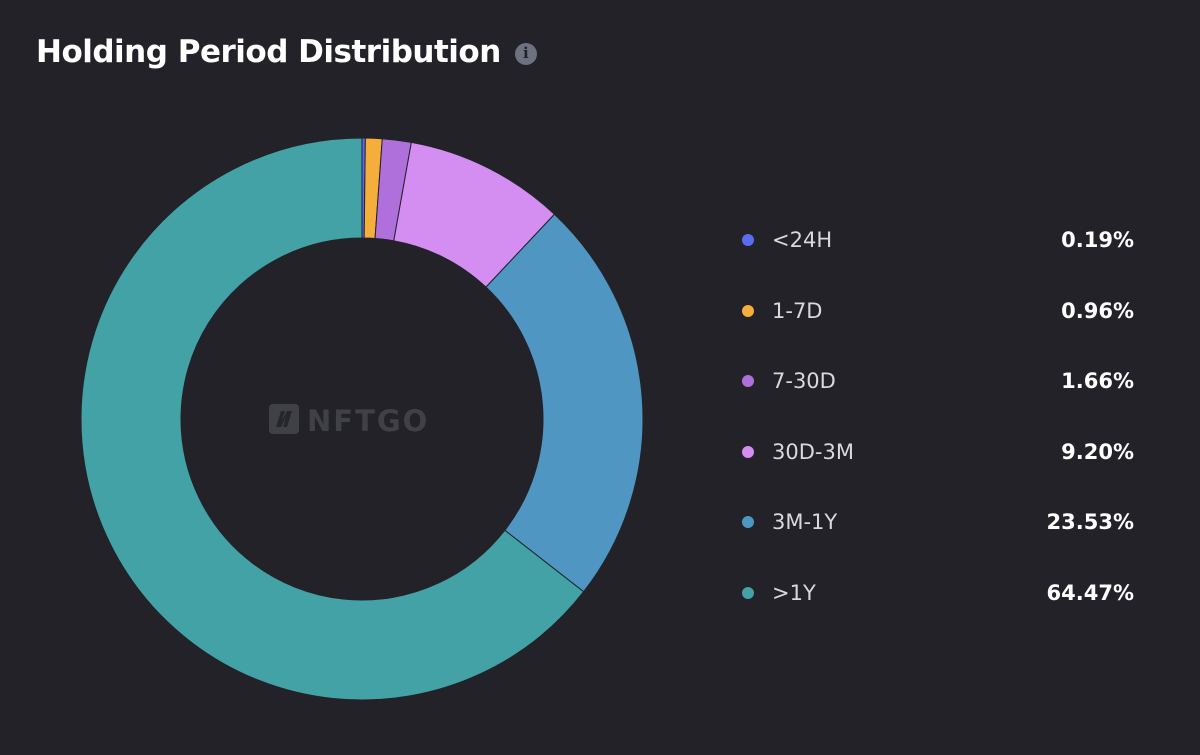 This screenshot has height=755, width=1200. I want to click on legend-item: >1Y 64.47%, so click(938, 593).